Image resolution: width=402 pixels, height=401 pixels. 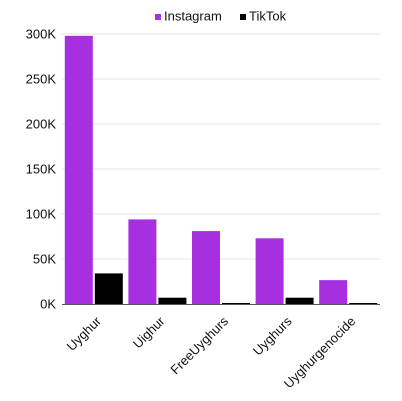 What do you see at coordinates (158, 17) in the screenshot?
I see `legend-swatch-instagram` at bounding box center [158, 17].